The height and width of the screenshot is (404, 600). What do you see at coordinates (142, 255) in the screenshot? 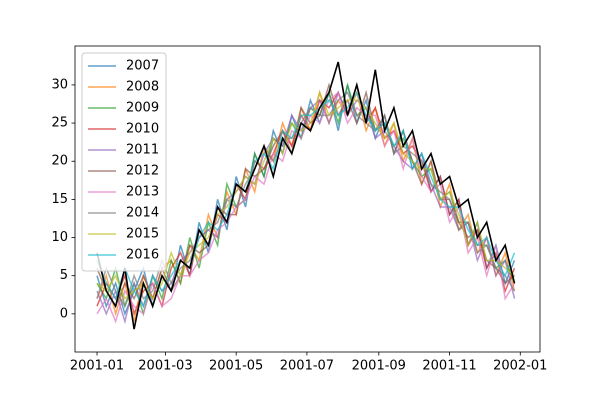
I see `legend-label: 2016` at bounding box center [142, 255].